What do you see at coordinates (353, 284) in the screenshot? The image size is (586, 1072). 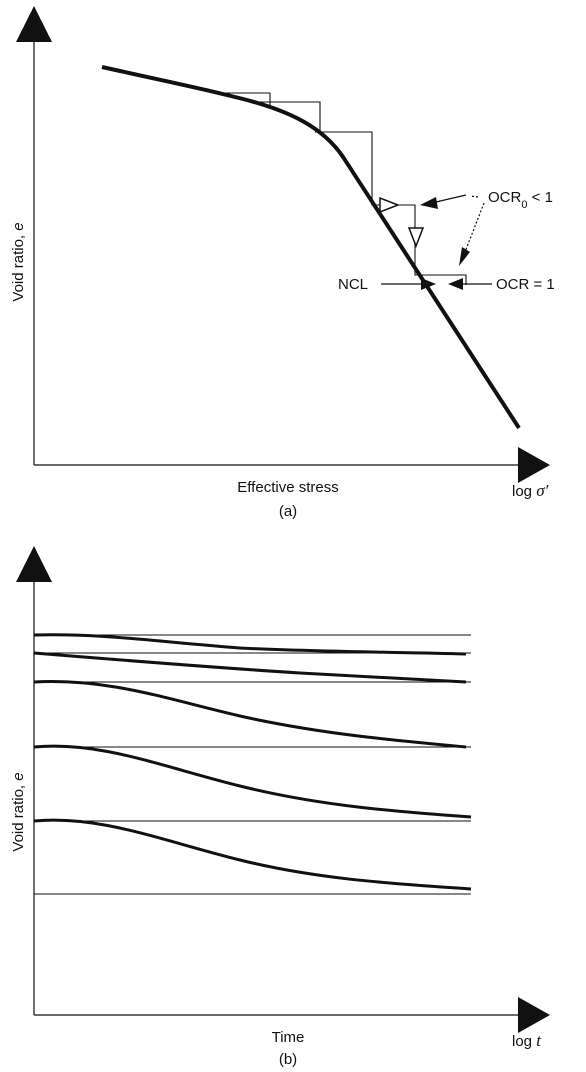 I see `label-ncl: NCL` at bounding box center [353, 284].